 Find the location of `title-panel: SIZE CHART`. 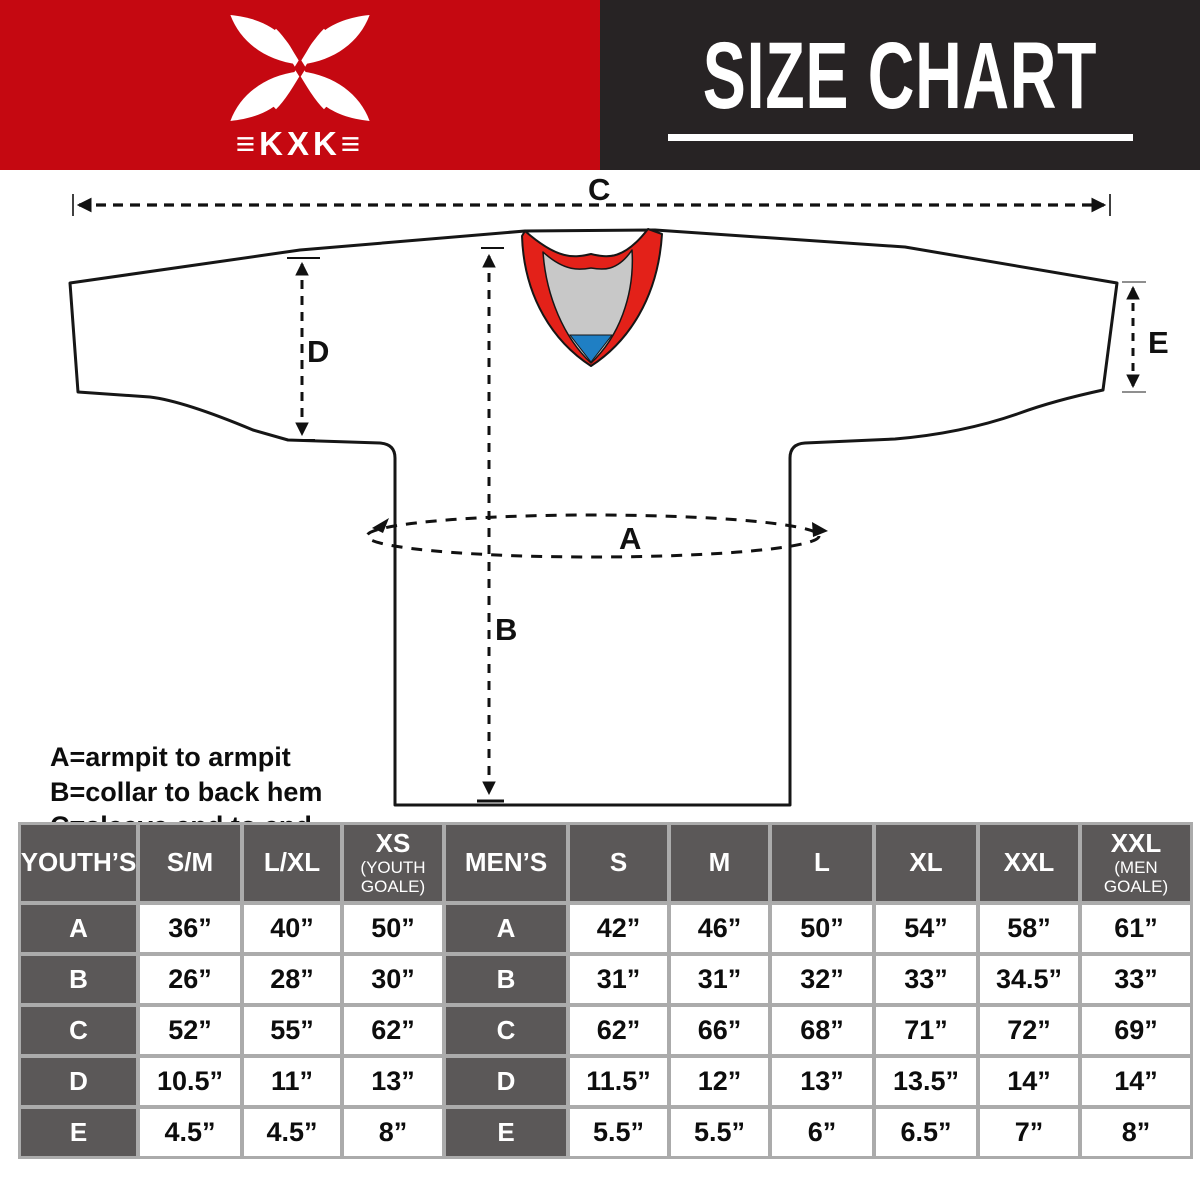

title-panel: SIZE CHART is located at coordinates (900, 85).